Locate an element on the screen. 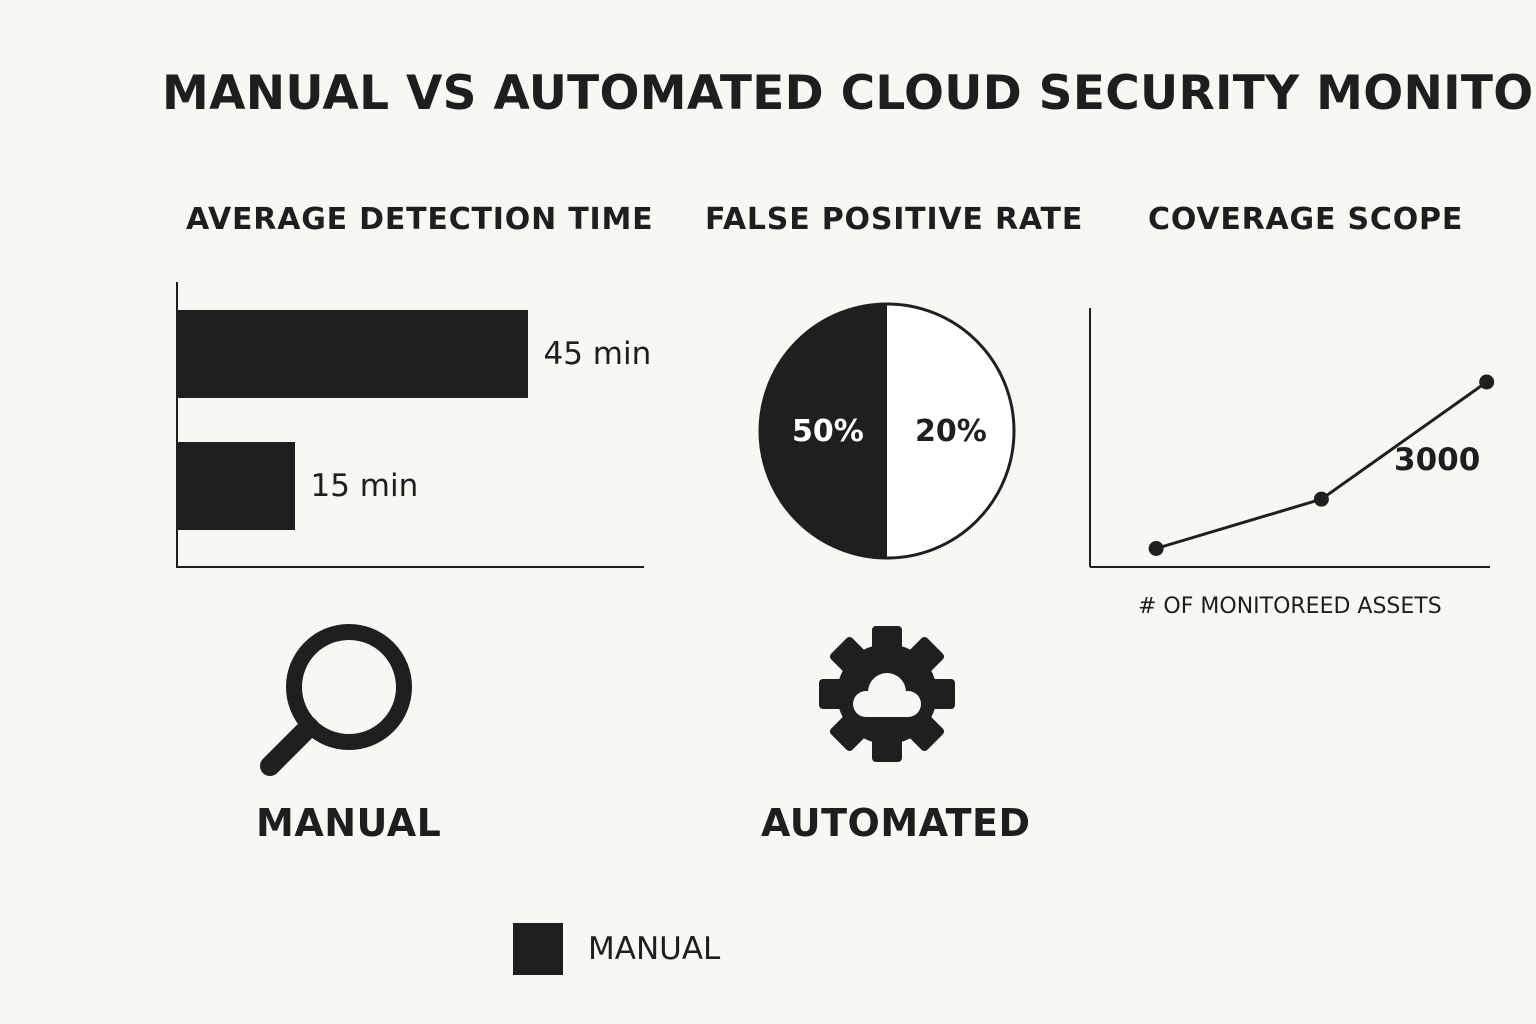 The width and height of the screenshot is (1536, 1024). detection-time-x-axis is located at coordinates (410, 567).